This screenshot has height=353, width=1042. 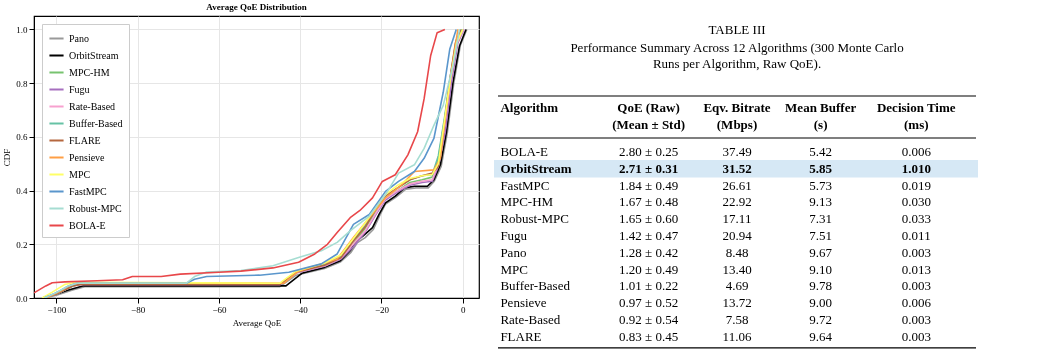 I want to click on text: 9.67, so click(x=821, y=252).